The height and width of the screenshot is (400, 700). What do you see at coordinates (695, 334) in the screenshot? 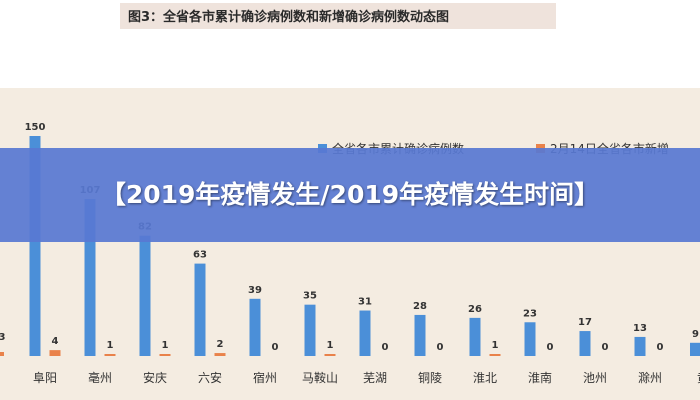
I see `data-label-partial-right: 9` at bounding box center [695, 334].